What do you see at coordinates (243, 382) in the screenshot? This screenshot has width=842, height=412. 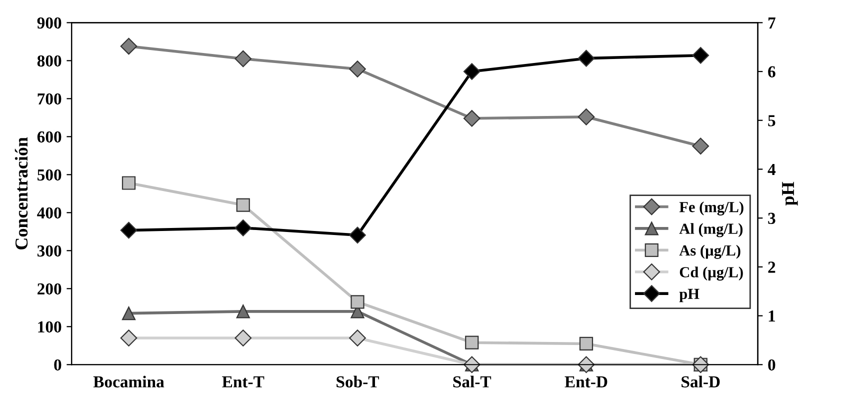 I see `x-tick-label: Ent-T` at bounding box center [243, 382].